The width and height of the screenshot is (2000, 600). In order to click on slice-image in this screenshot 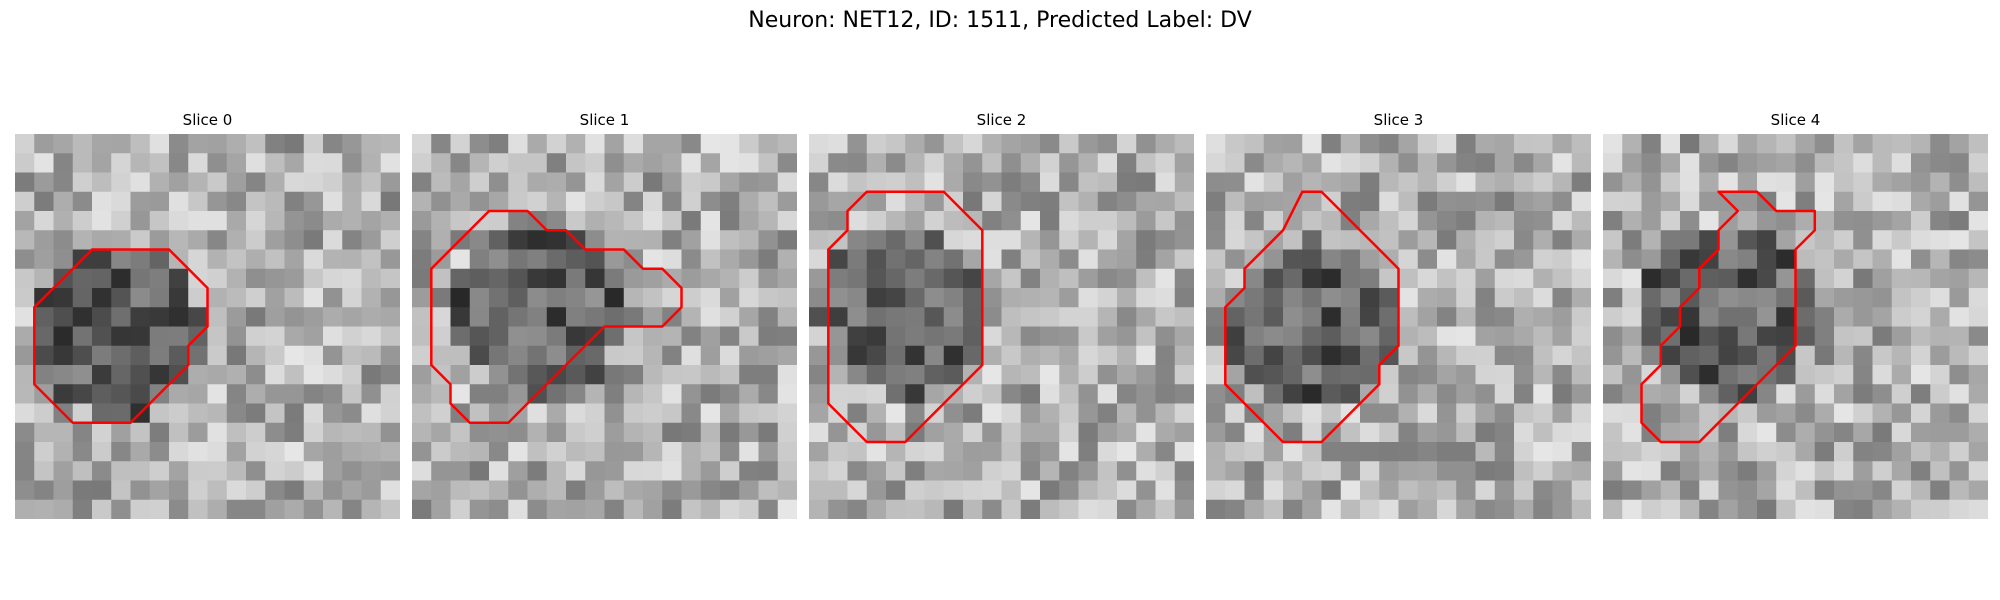, I will do `click(1001, 326)`.